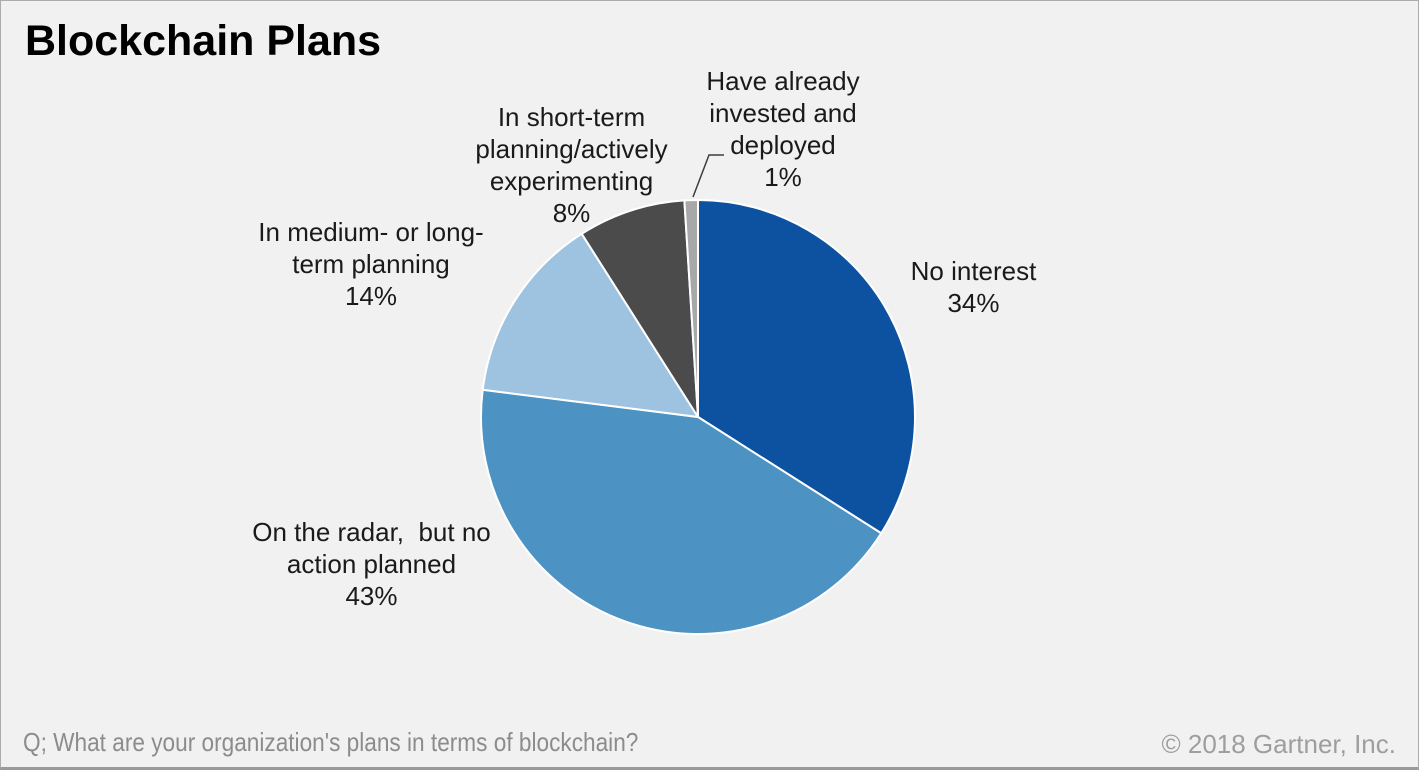 The height and width of the screenshot is (770, 1419). I want to click on footer-copyright: © 2018 Gartner, Inc., so click(1278, 744).